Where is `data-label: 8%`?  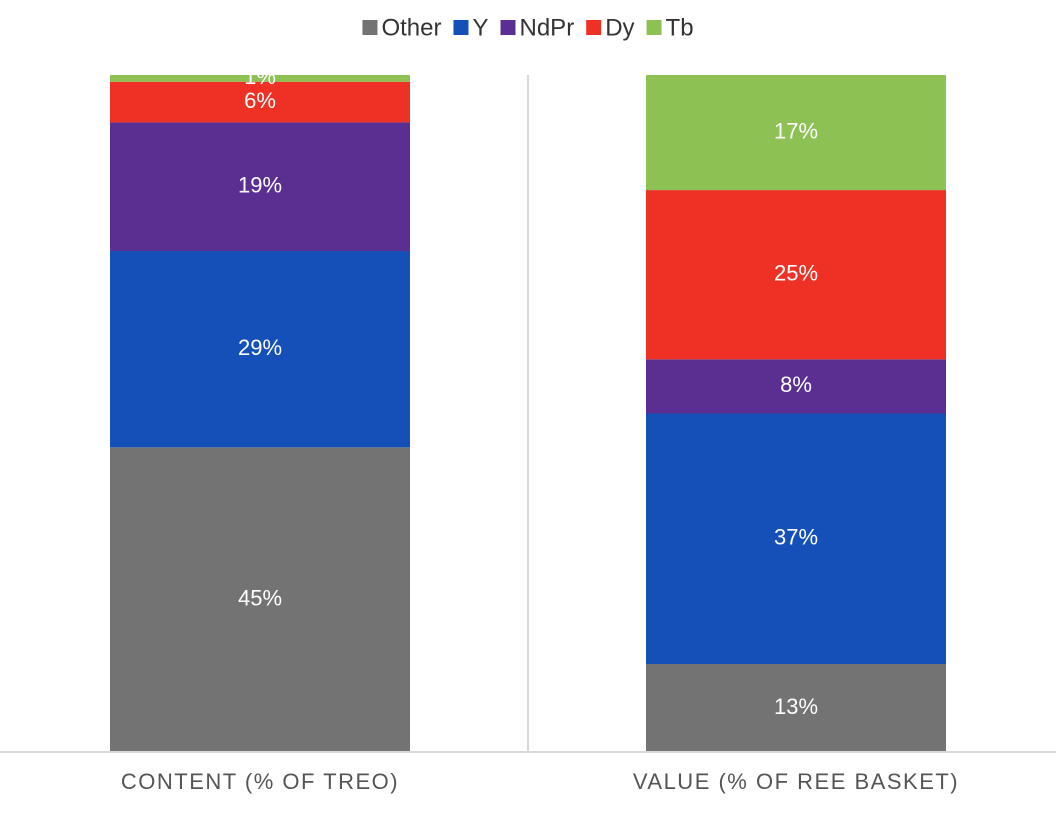 data-label: 8% is located at coordinates (796, 384).